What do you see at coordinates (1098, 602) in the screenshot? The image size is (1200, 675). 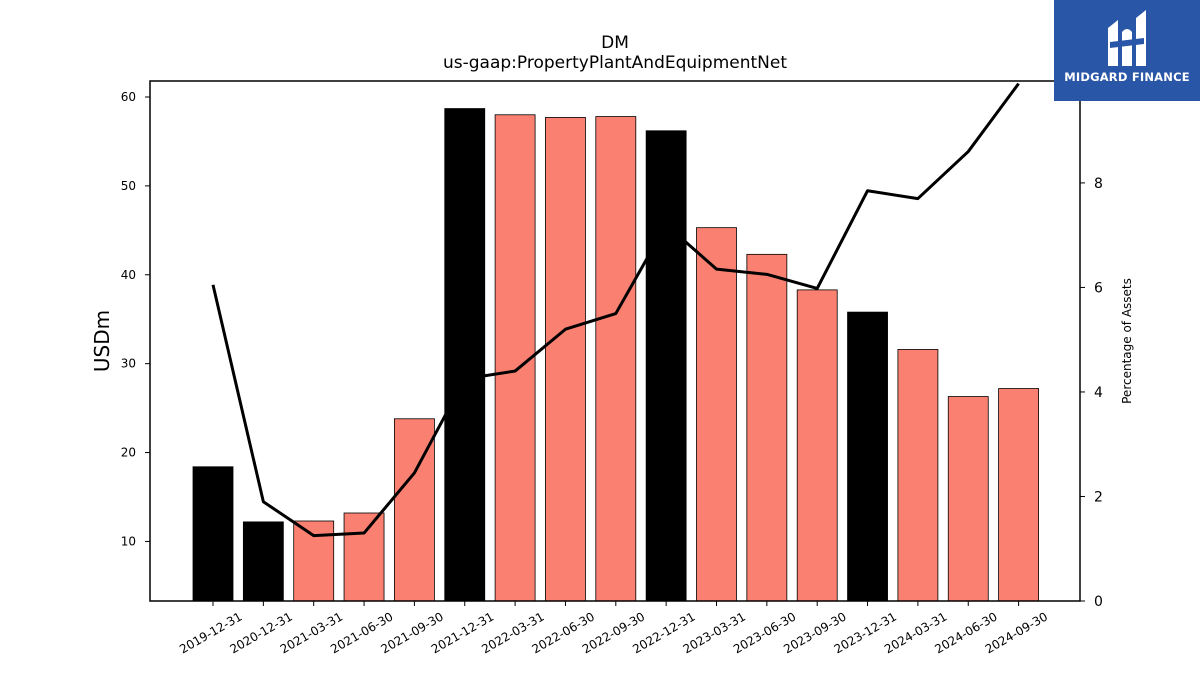 I see `y2-tick-label: 0` at bounding box center [1098, 602].